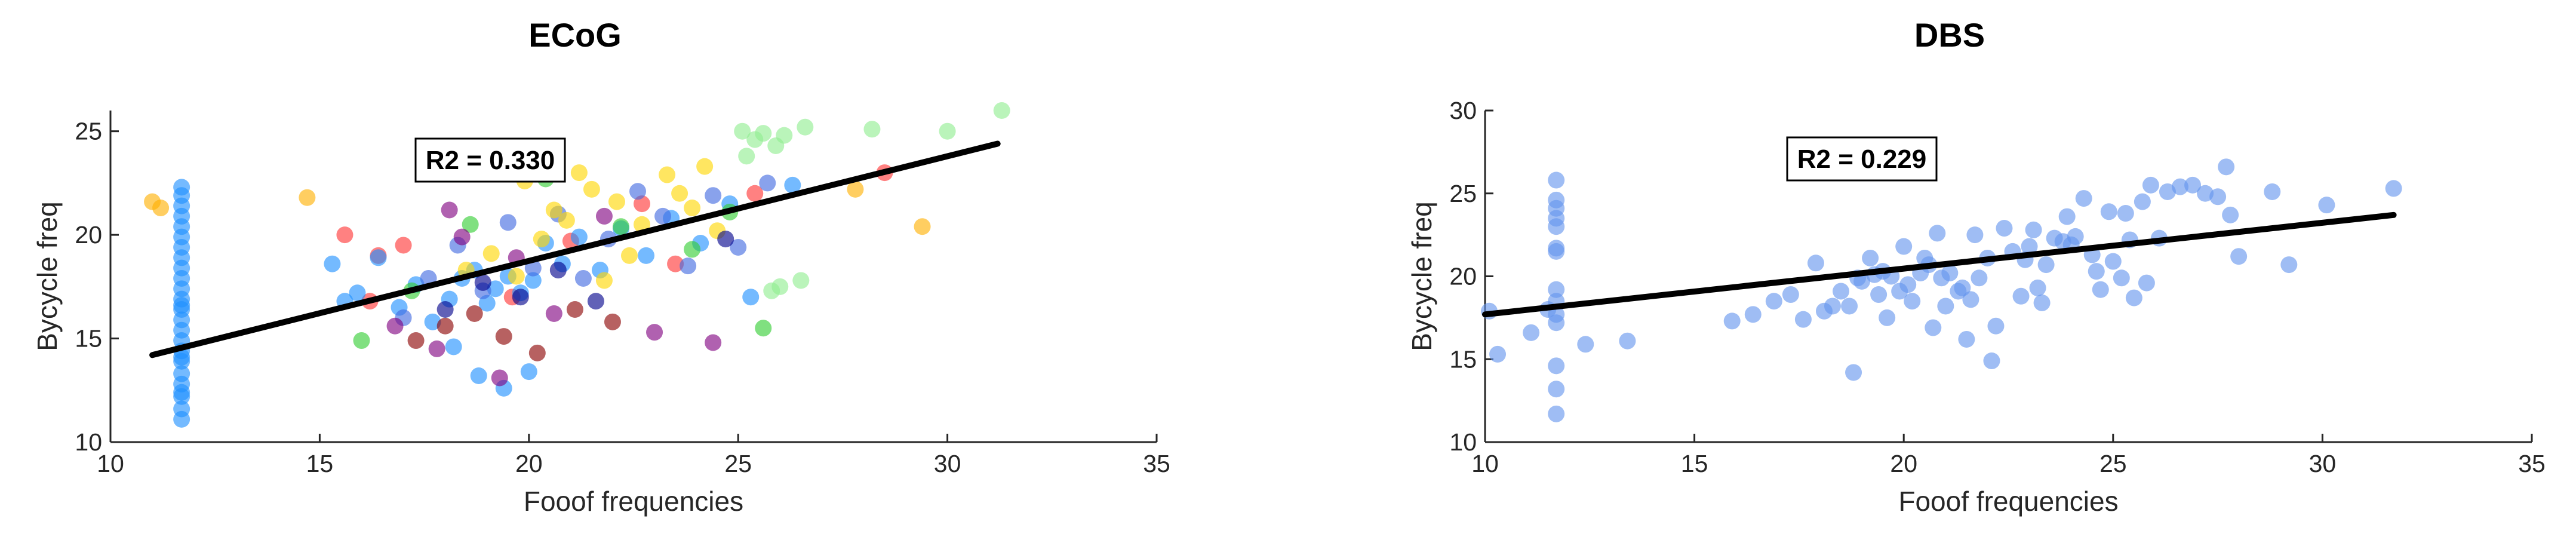 The width and height of the screenshot is (2576, 555). What do you see at coordinates (947, 463) in the screenshot?
I see `ecog-x-tick-label: 30` at bounding box center [947, 463].